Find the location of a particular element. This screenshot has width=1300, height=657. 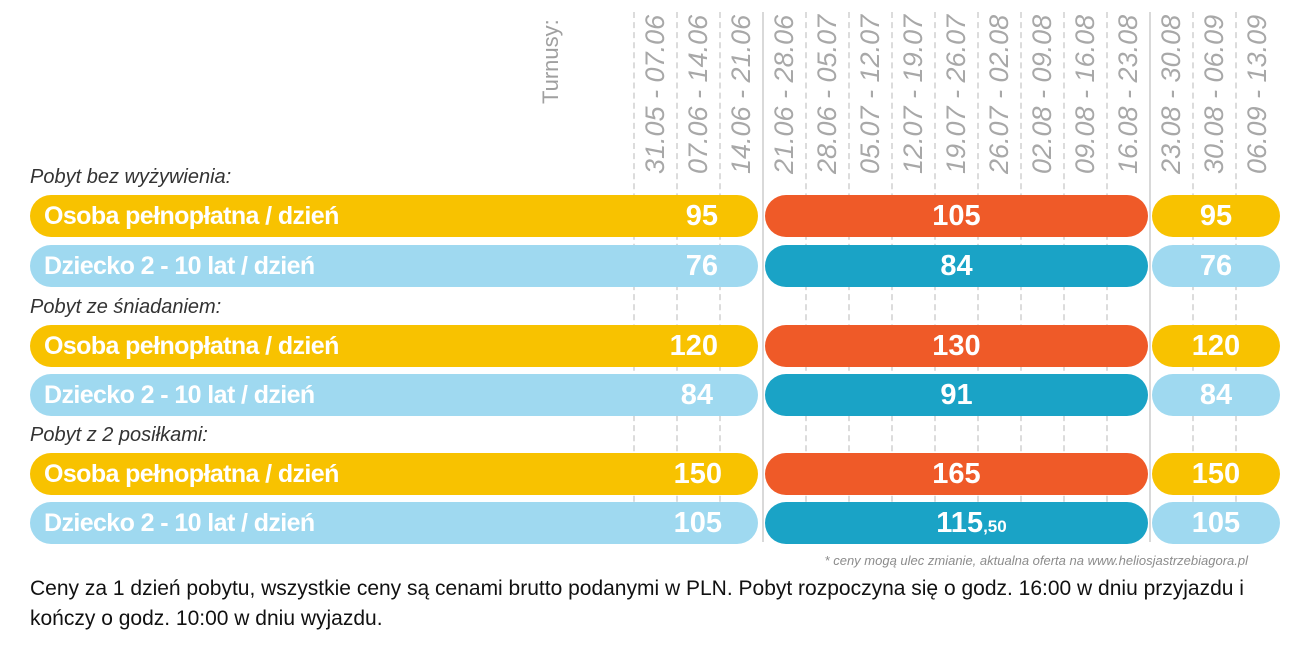

child-price-bar: 84 is located at coordinates (1216, 395).